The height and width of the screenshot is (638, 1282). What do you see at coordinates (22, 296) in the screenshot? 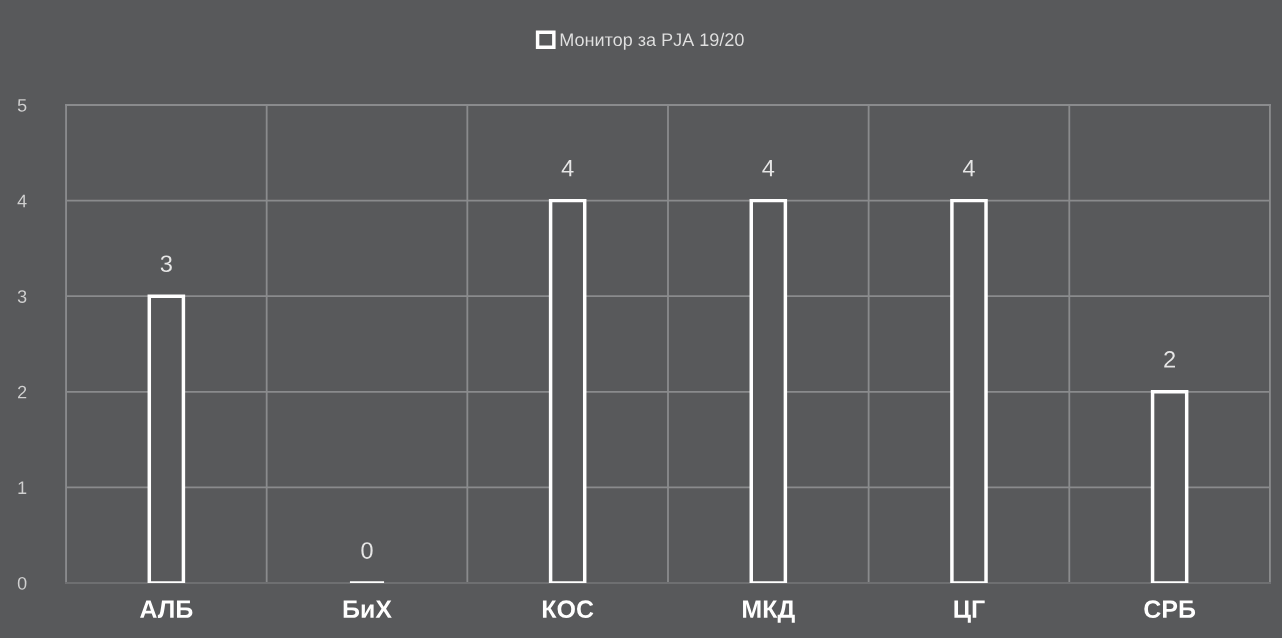
I see `y-tick-label: 3` at bounding box center [22, 296].